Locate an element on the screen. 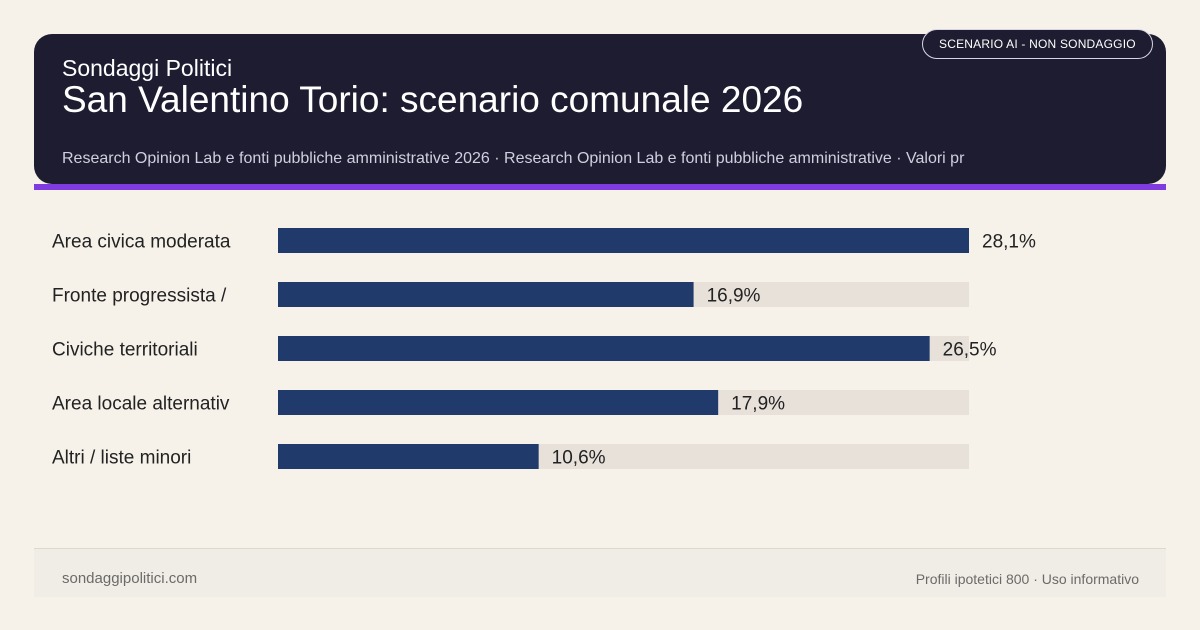 The height and width of the screenshot is (630, 1200). bar-row: Area locale alternativ 17,9% is located at coordinates (510, 402).